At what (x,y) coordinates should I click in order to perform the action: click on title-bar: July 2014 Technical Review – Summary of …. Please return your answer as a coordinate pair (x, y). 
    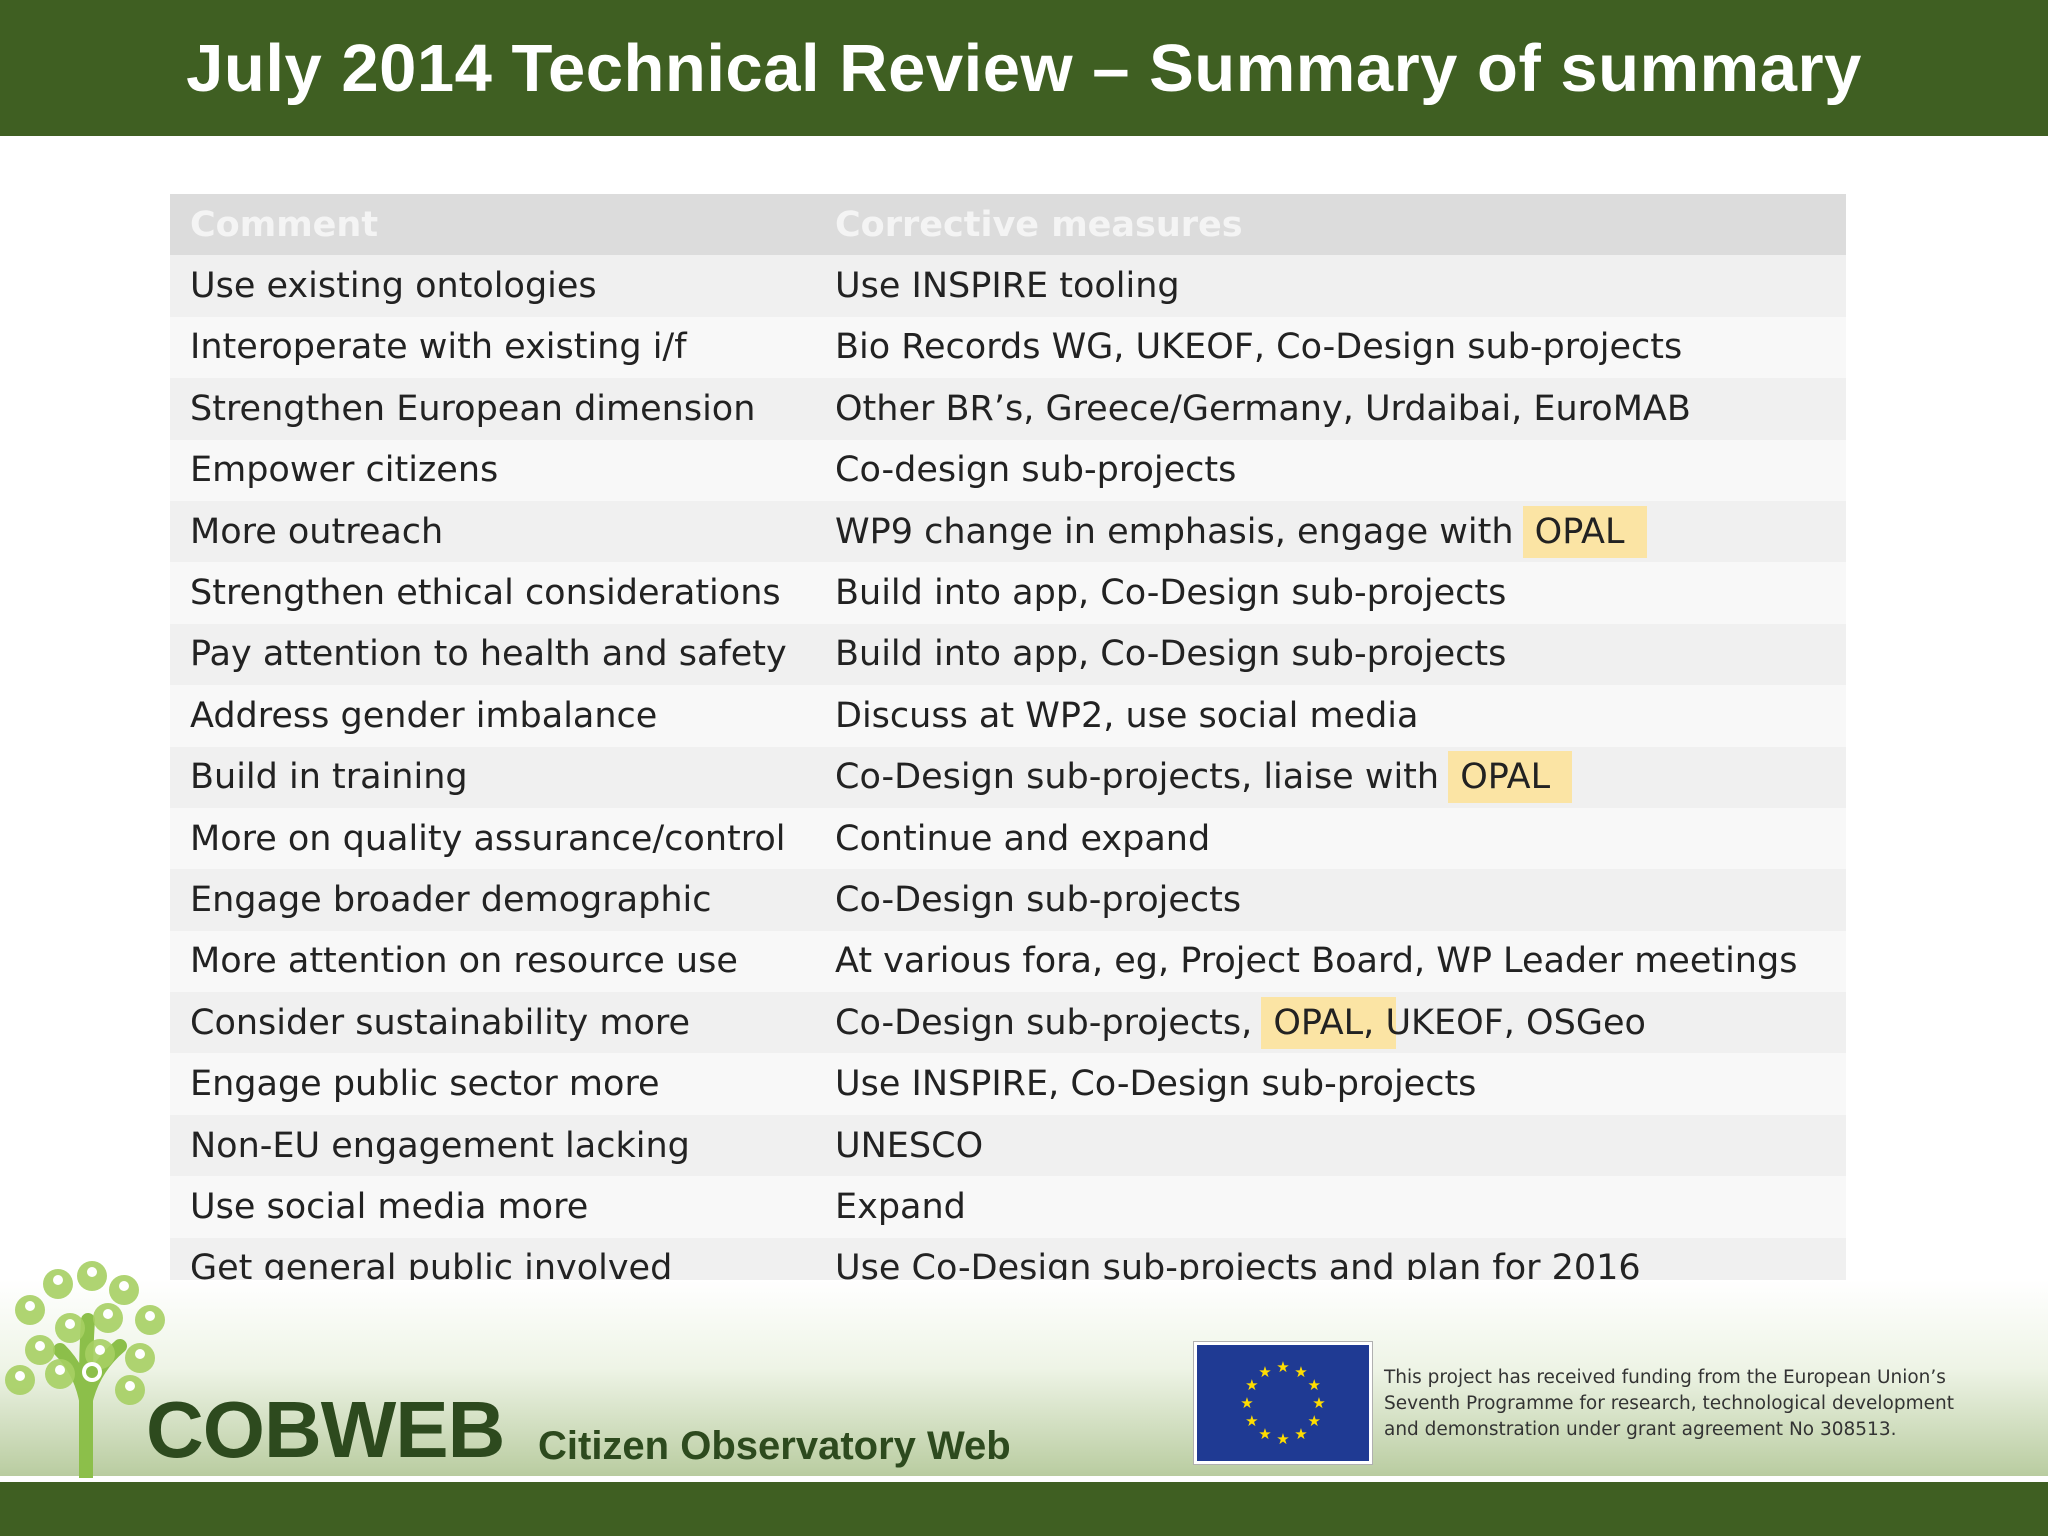
    Looking at the image, I should click on (1024, 68).